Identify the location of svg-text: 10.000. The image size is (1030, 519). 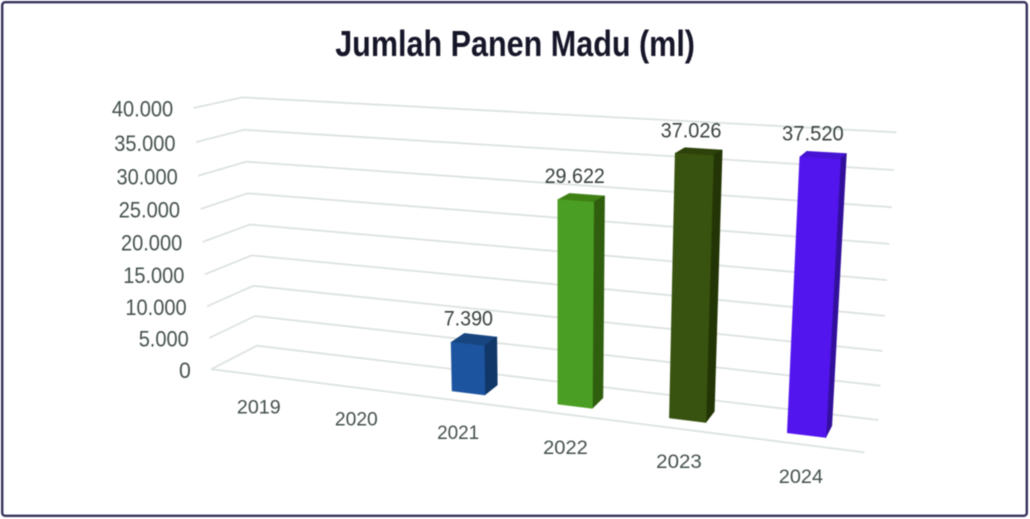
(155, 307).